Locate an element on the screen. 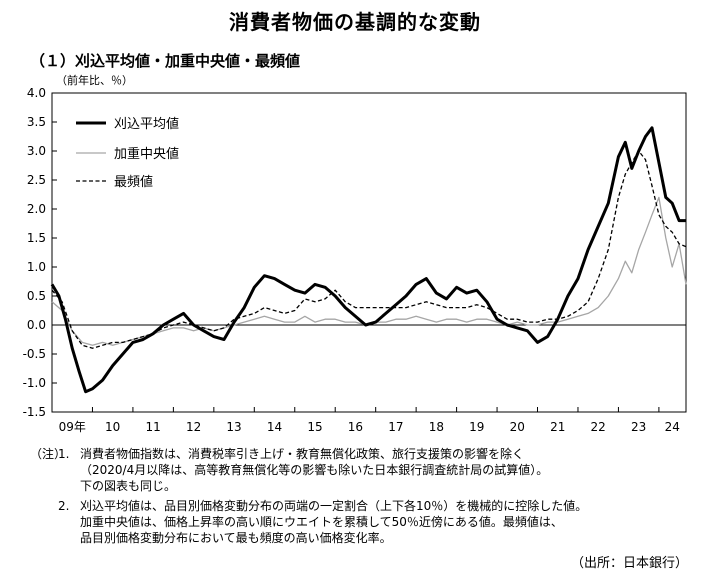  y-tick-label: -1.0 is located at coordinates (34, 383).